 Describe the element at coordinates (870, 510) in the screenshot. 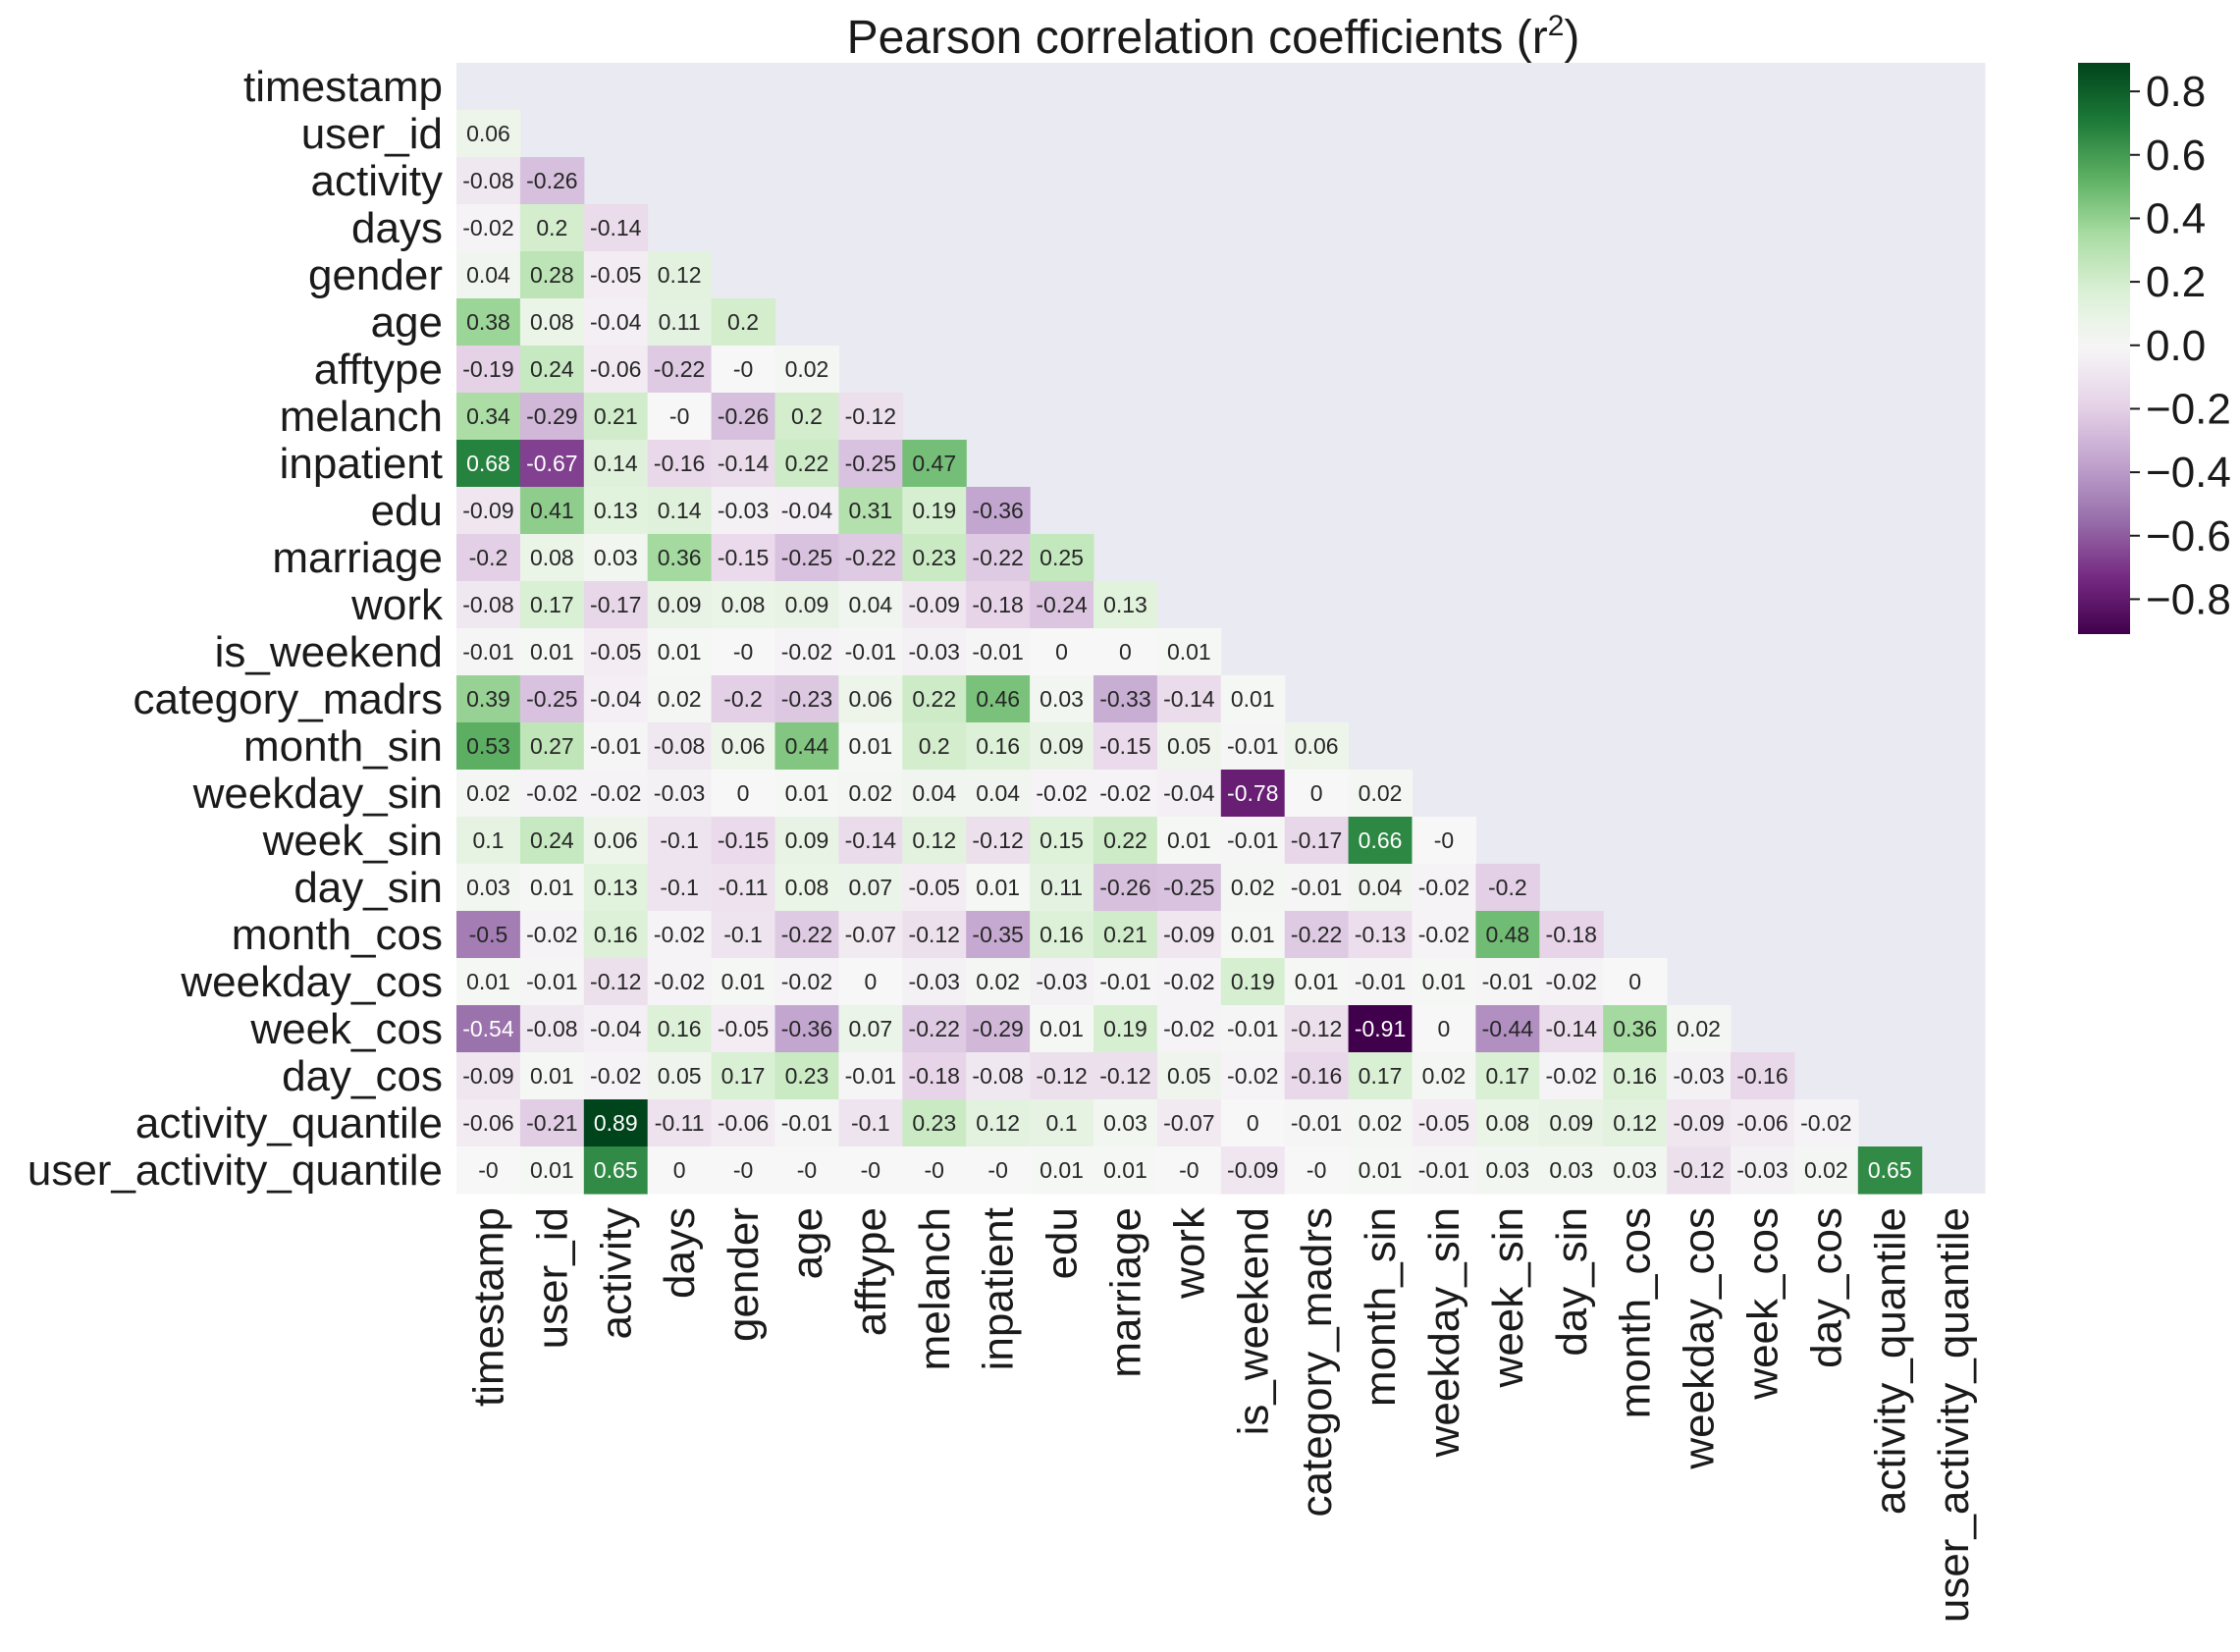

I see `cell-value-label: 0.31` at that location.